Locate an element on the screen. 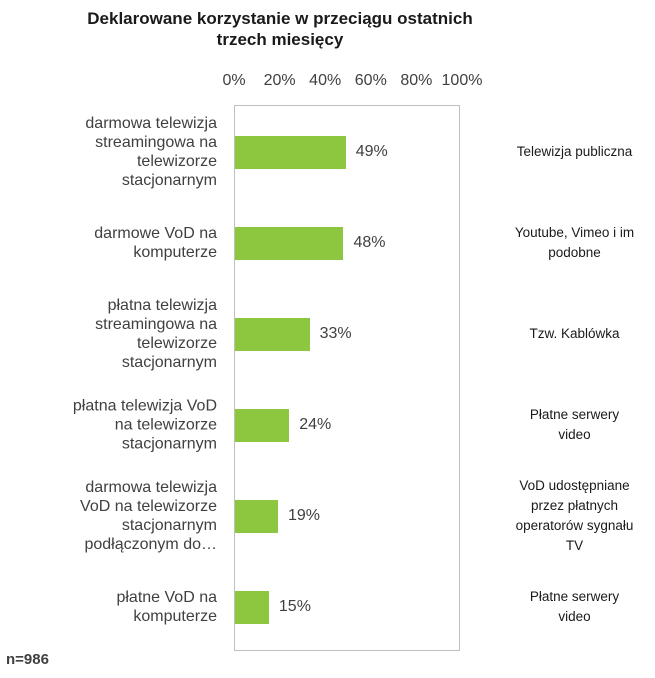  side-annotation: Telewizja publiczna is located at coordinates (574, 152).